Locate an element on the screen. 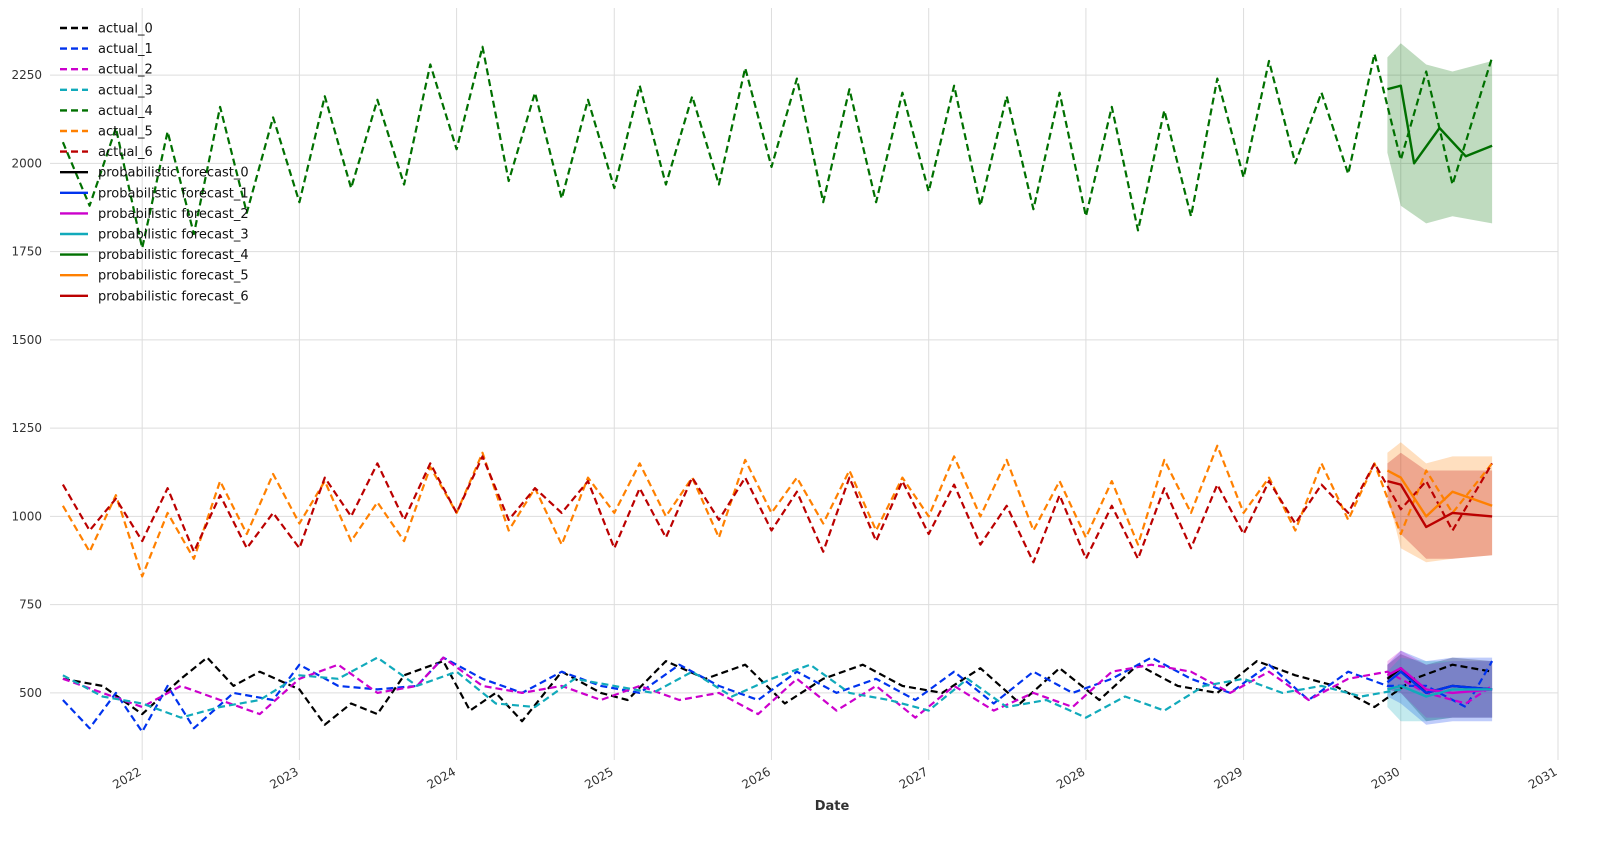  legend-label: actual_5 is located at coordinates (125, 132).